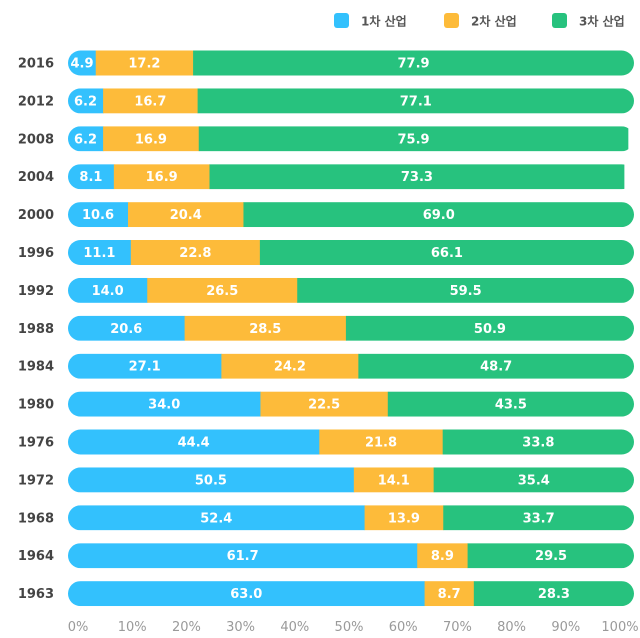  Describe the element at coordinates (417, 177) in the screenshot. I see `data-label: 73.3` at that location.